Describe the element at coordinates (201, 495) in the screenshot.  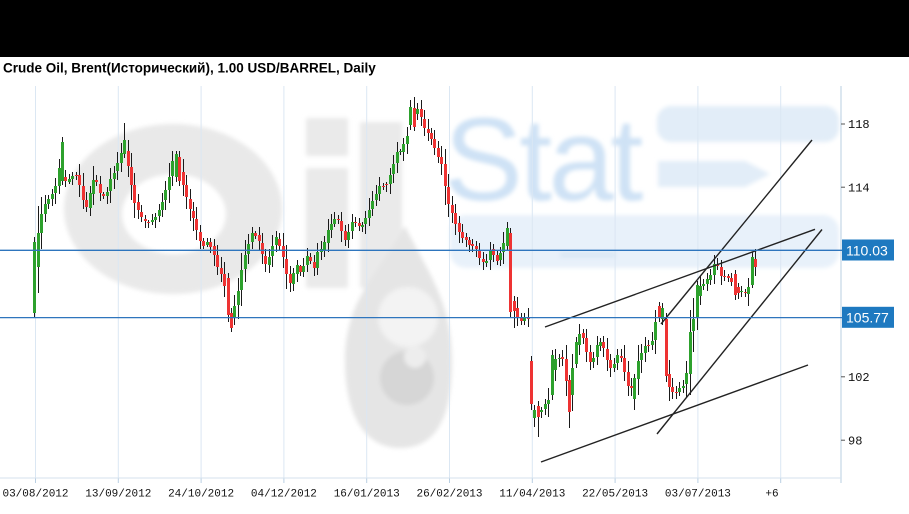
I see `svg-text: 24/10/2012` at that location.